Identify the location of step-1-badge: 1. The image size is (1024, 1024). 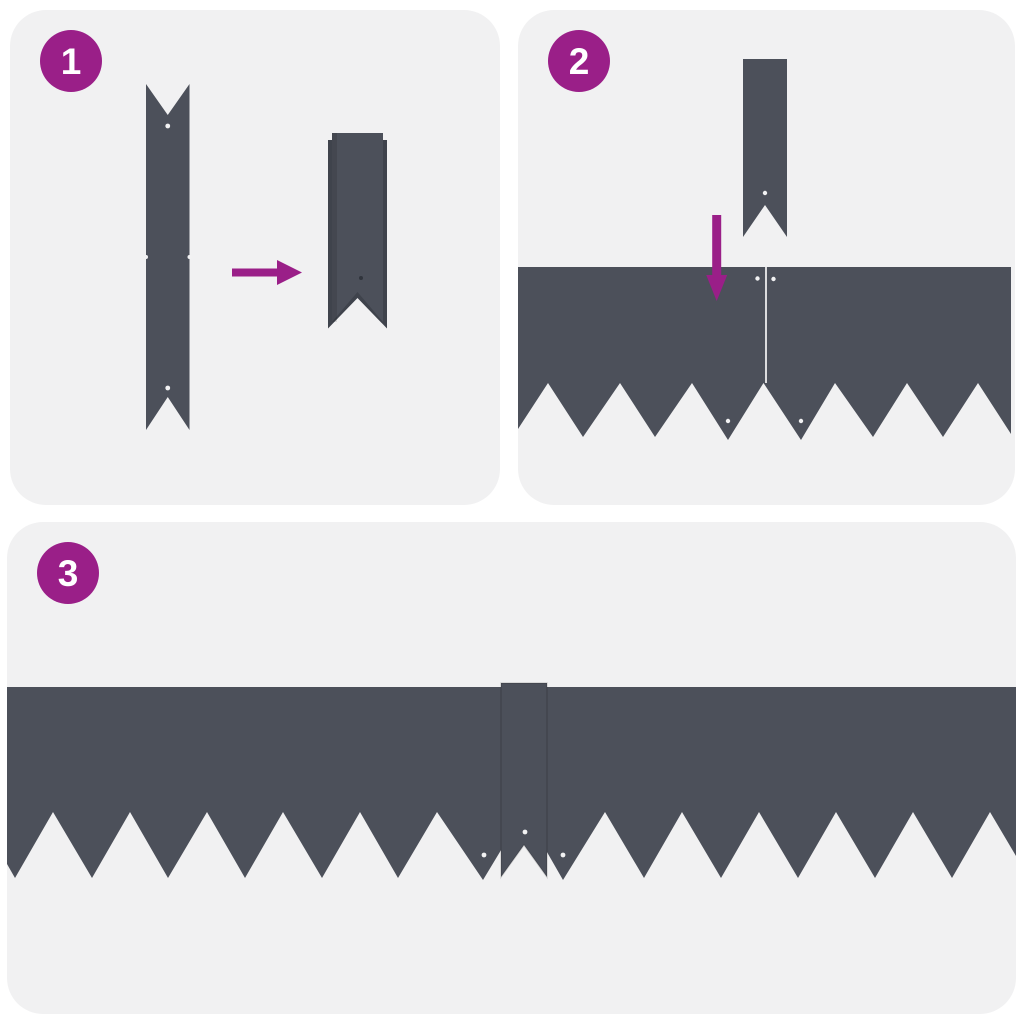
(71, 61).